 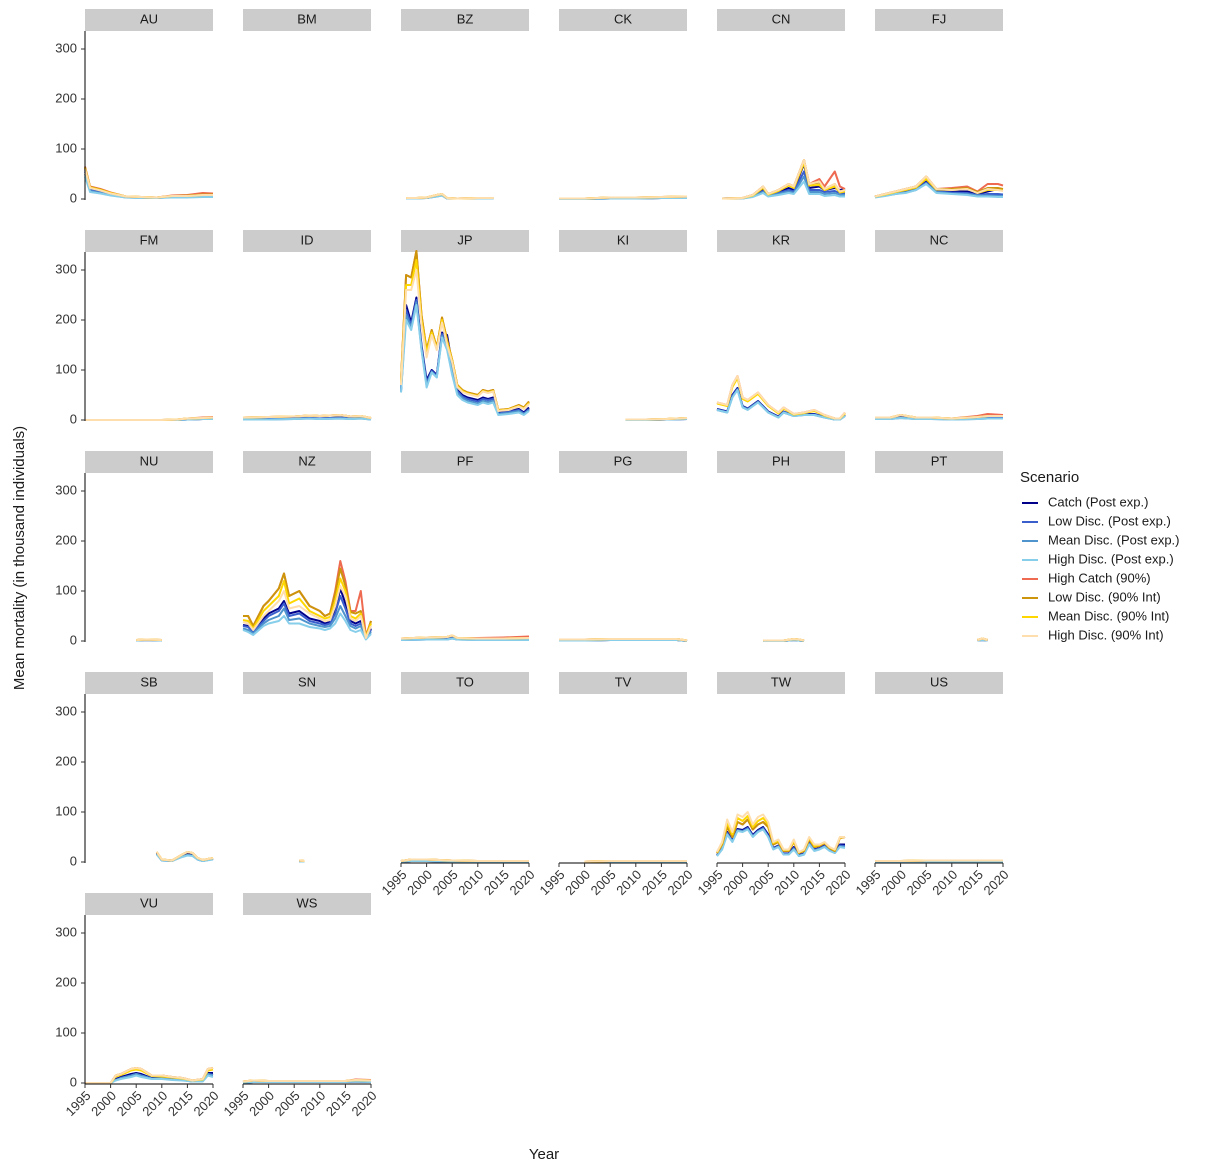 I want to click on strip-label: NZ, so click(x=306, y=460).